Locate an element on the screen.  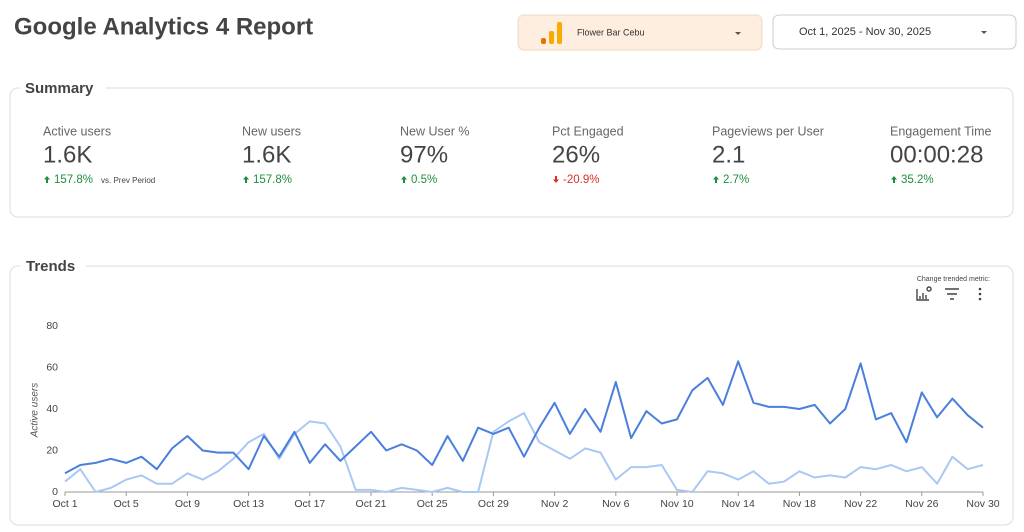
metric-value: 00:00:28 is located at coordinates (936, 154).